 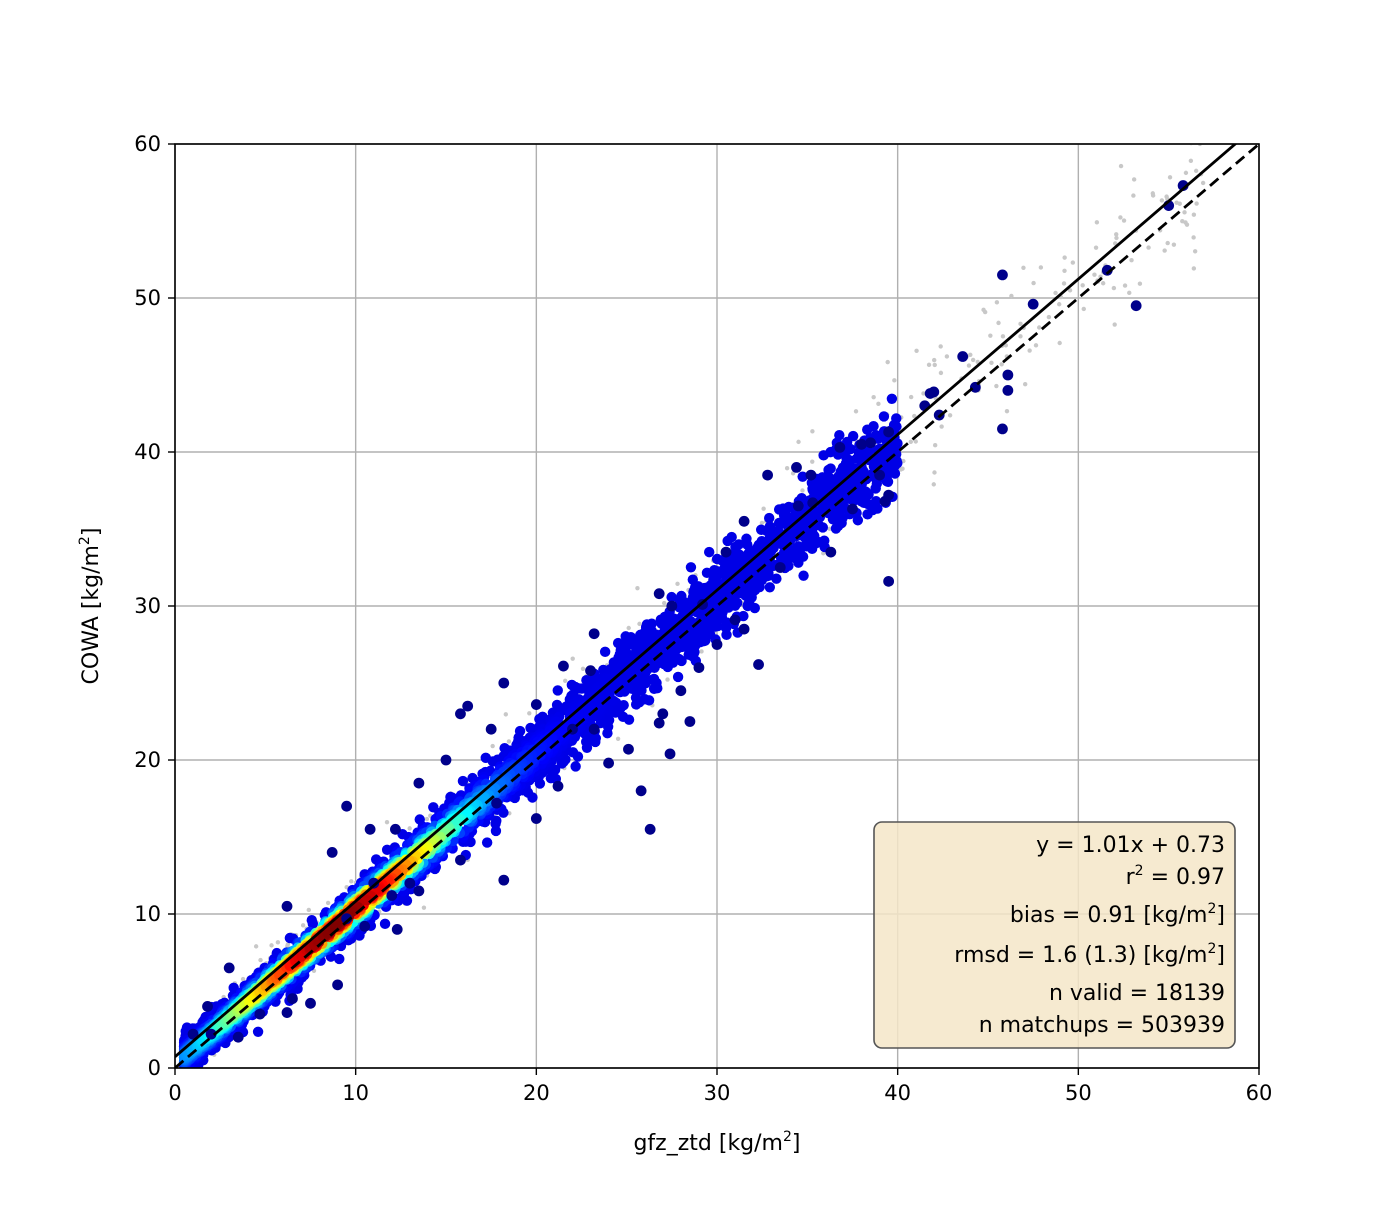 I want to click on x-tick-label: 30, so click(x=717, y=1093).